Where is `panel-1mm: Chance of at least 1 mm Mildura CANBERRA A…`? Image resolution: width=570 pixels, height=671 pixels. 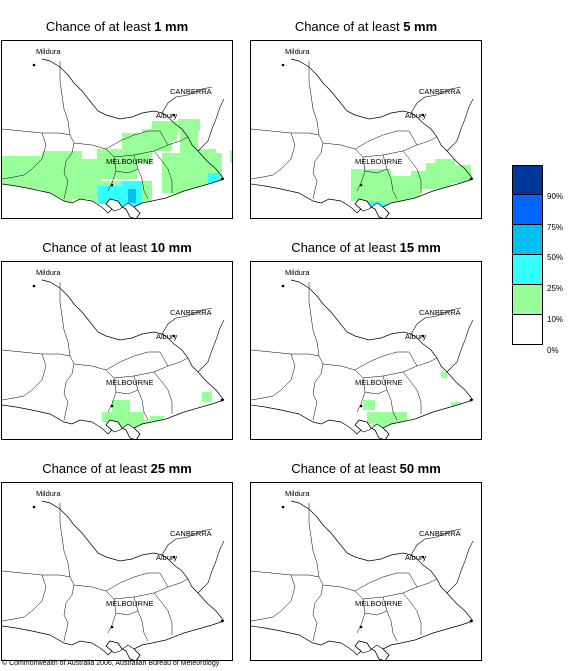 panel-1mm: Chance of at least 1 mm Mildura CANBERRA A… is located at coordinates (117, 120).